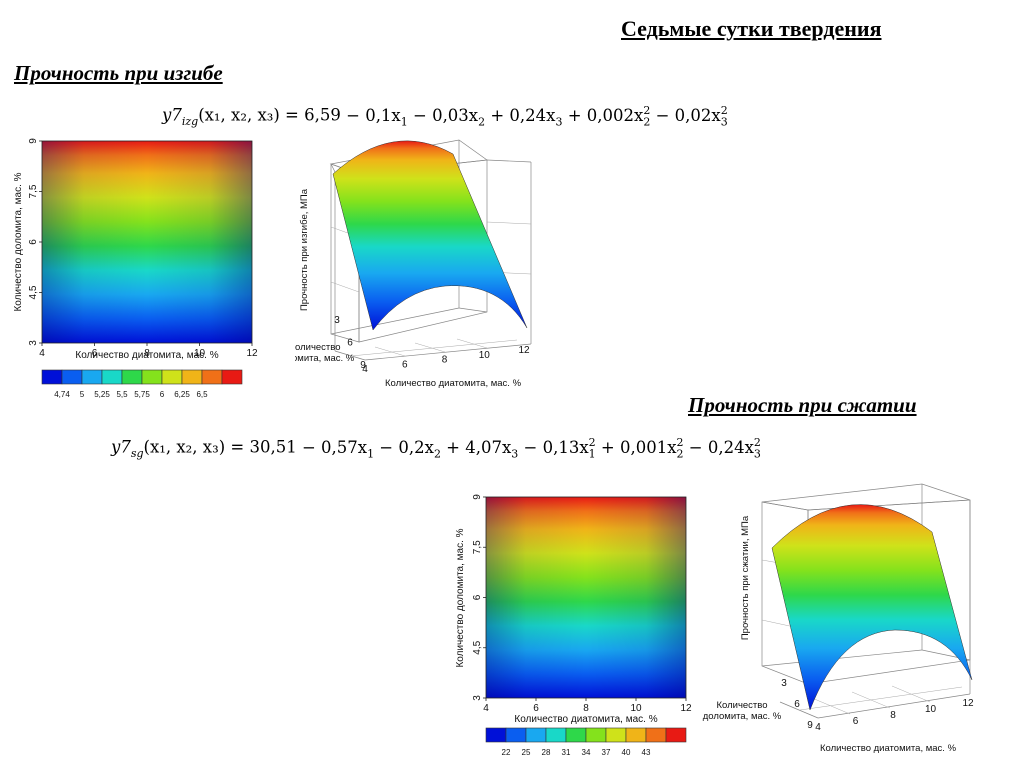 This screenshot has width=1024, height=767. What do you see at coordinates (460, 597) in the screenshot?
I see `heatmap-y-label: Количество доломита, мас. %` at bounding box center [460, 597].